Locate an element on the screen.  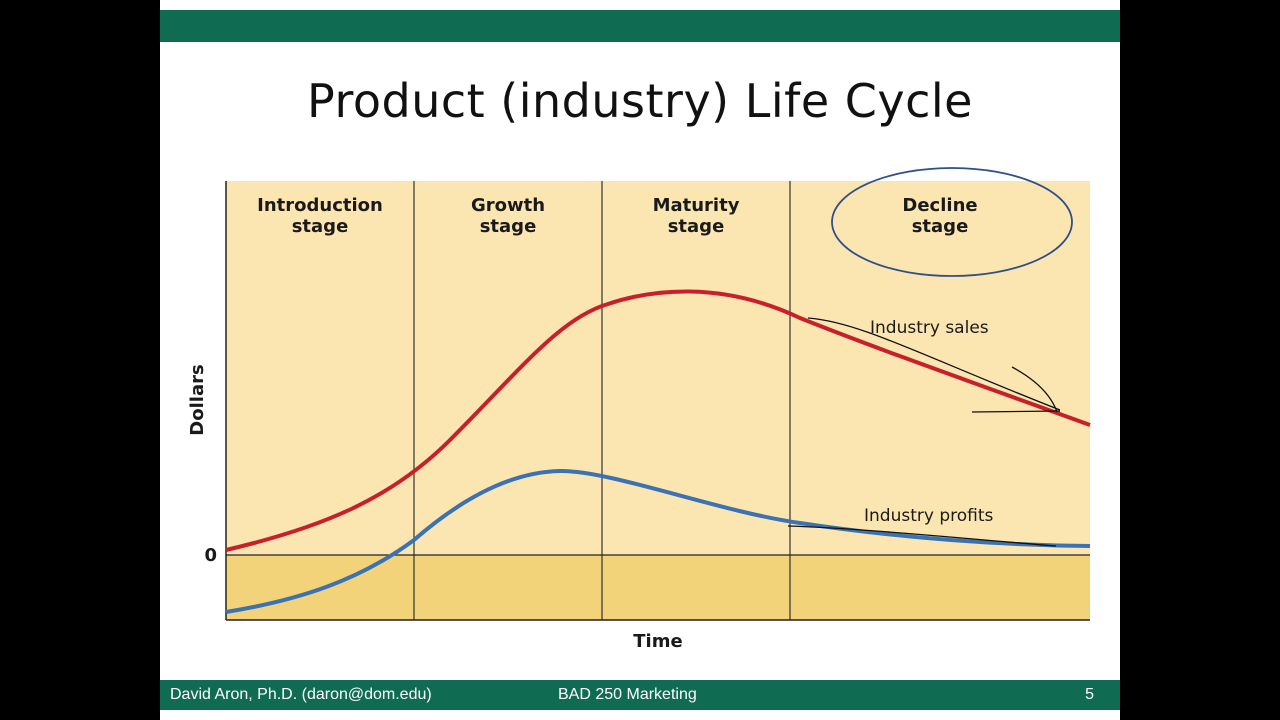
footer-course: BAD 250 Marketing is located at coordinates (627, 694).